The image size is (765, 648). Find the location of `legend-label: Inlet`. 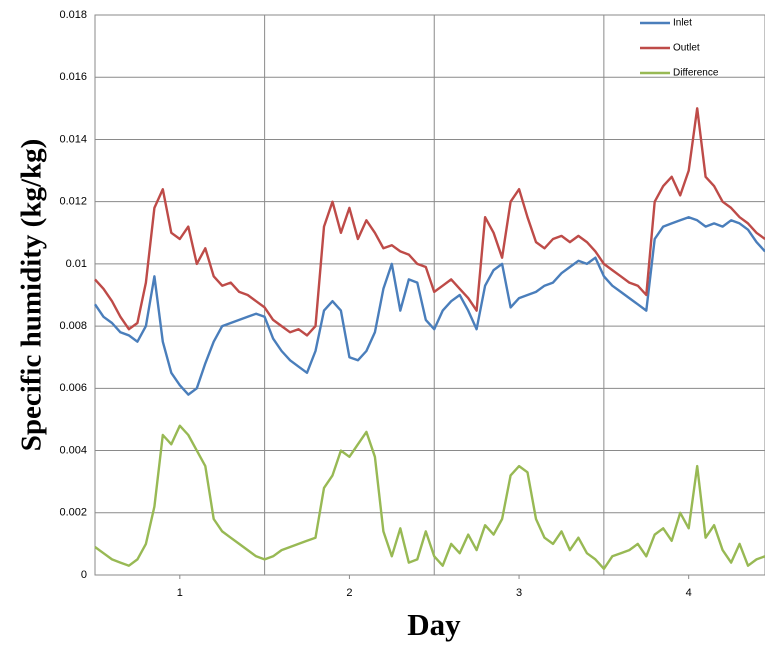

legend-label: Inlet is located at coordinates (682, 23).